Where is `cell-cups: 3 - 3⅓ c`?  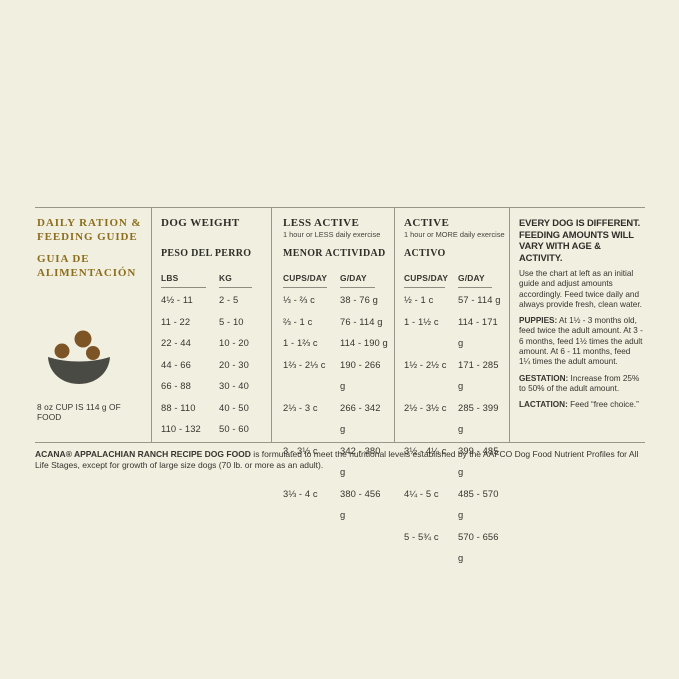
cell-cups: 3 - 3⅓ c is located at coordinates (300, 450).